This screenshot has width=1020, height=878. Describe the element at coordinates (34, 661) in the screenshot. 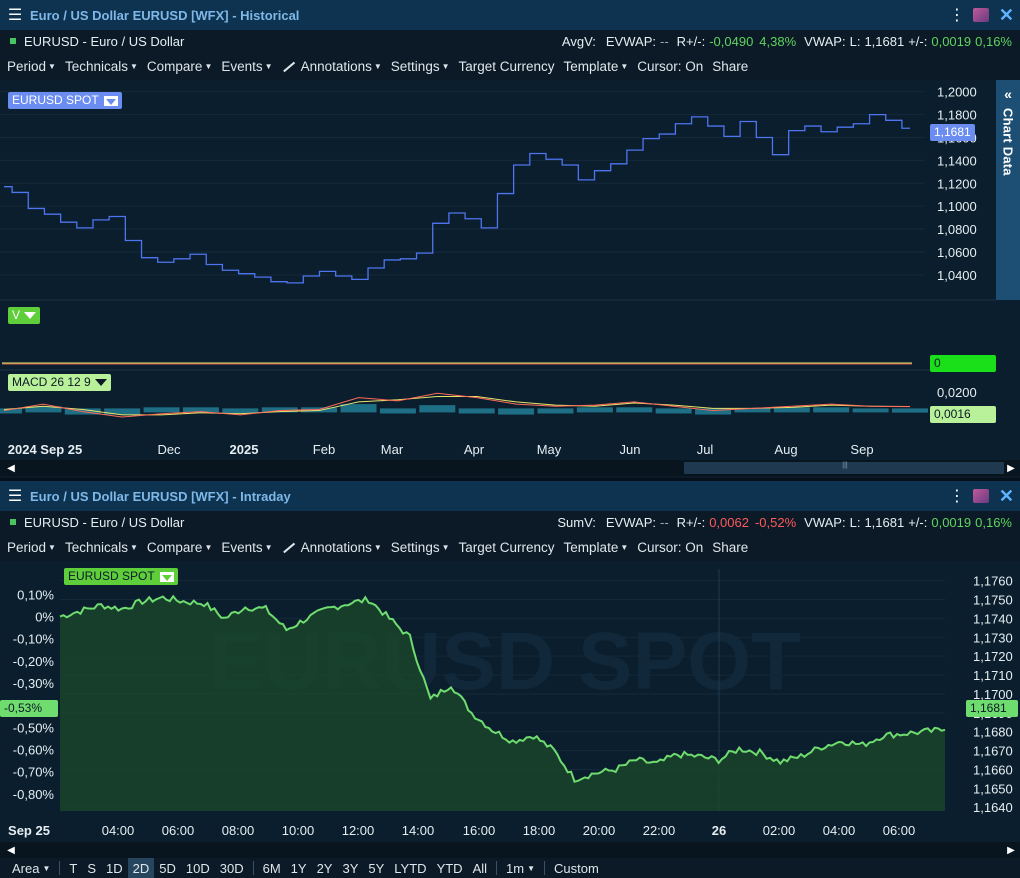

I see `percent-tick-label: -0,20%` at that location.